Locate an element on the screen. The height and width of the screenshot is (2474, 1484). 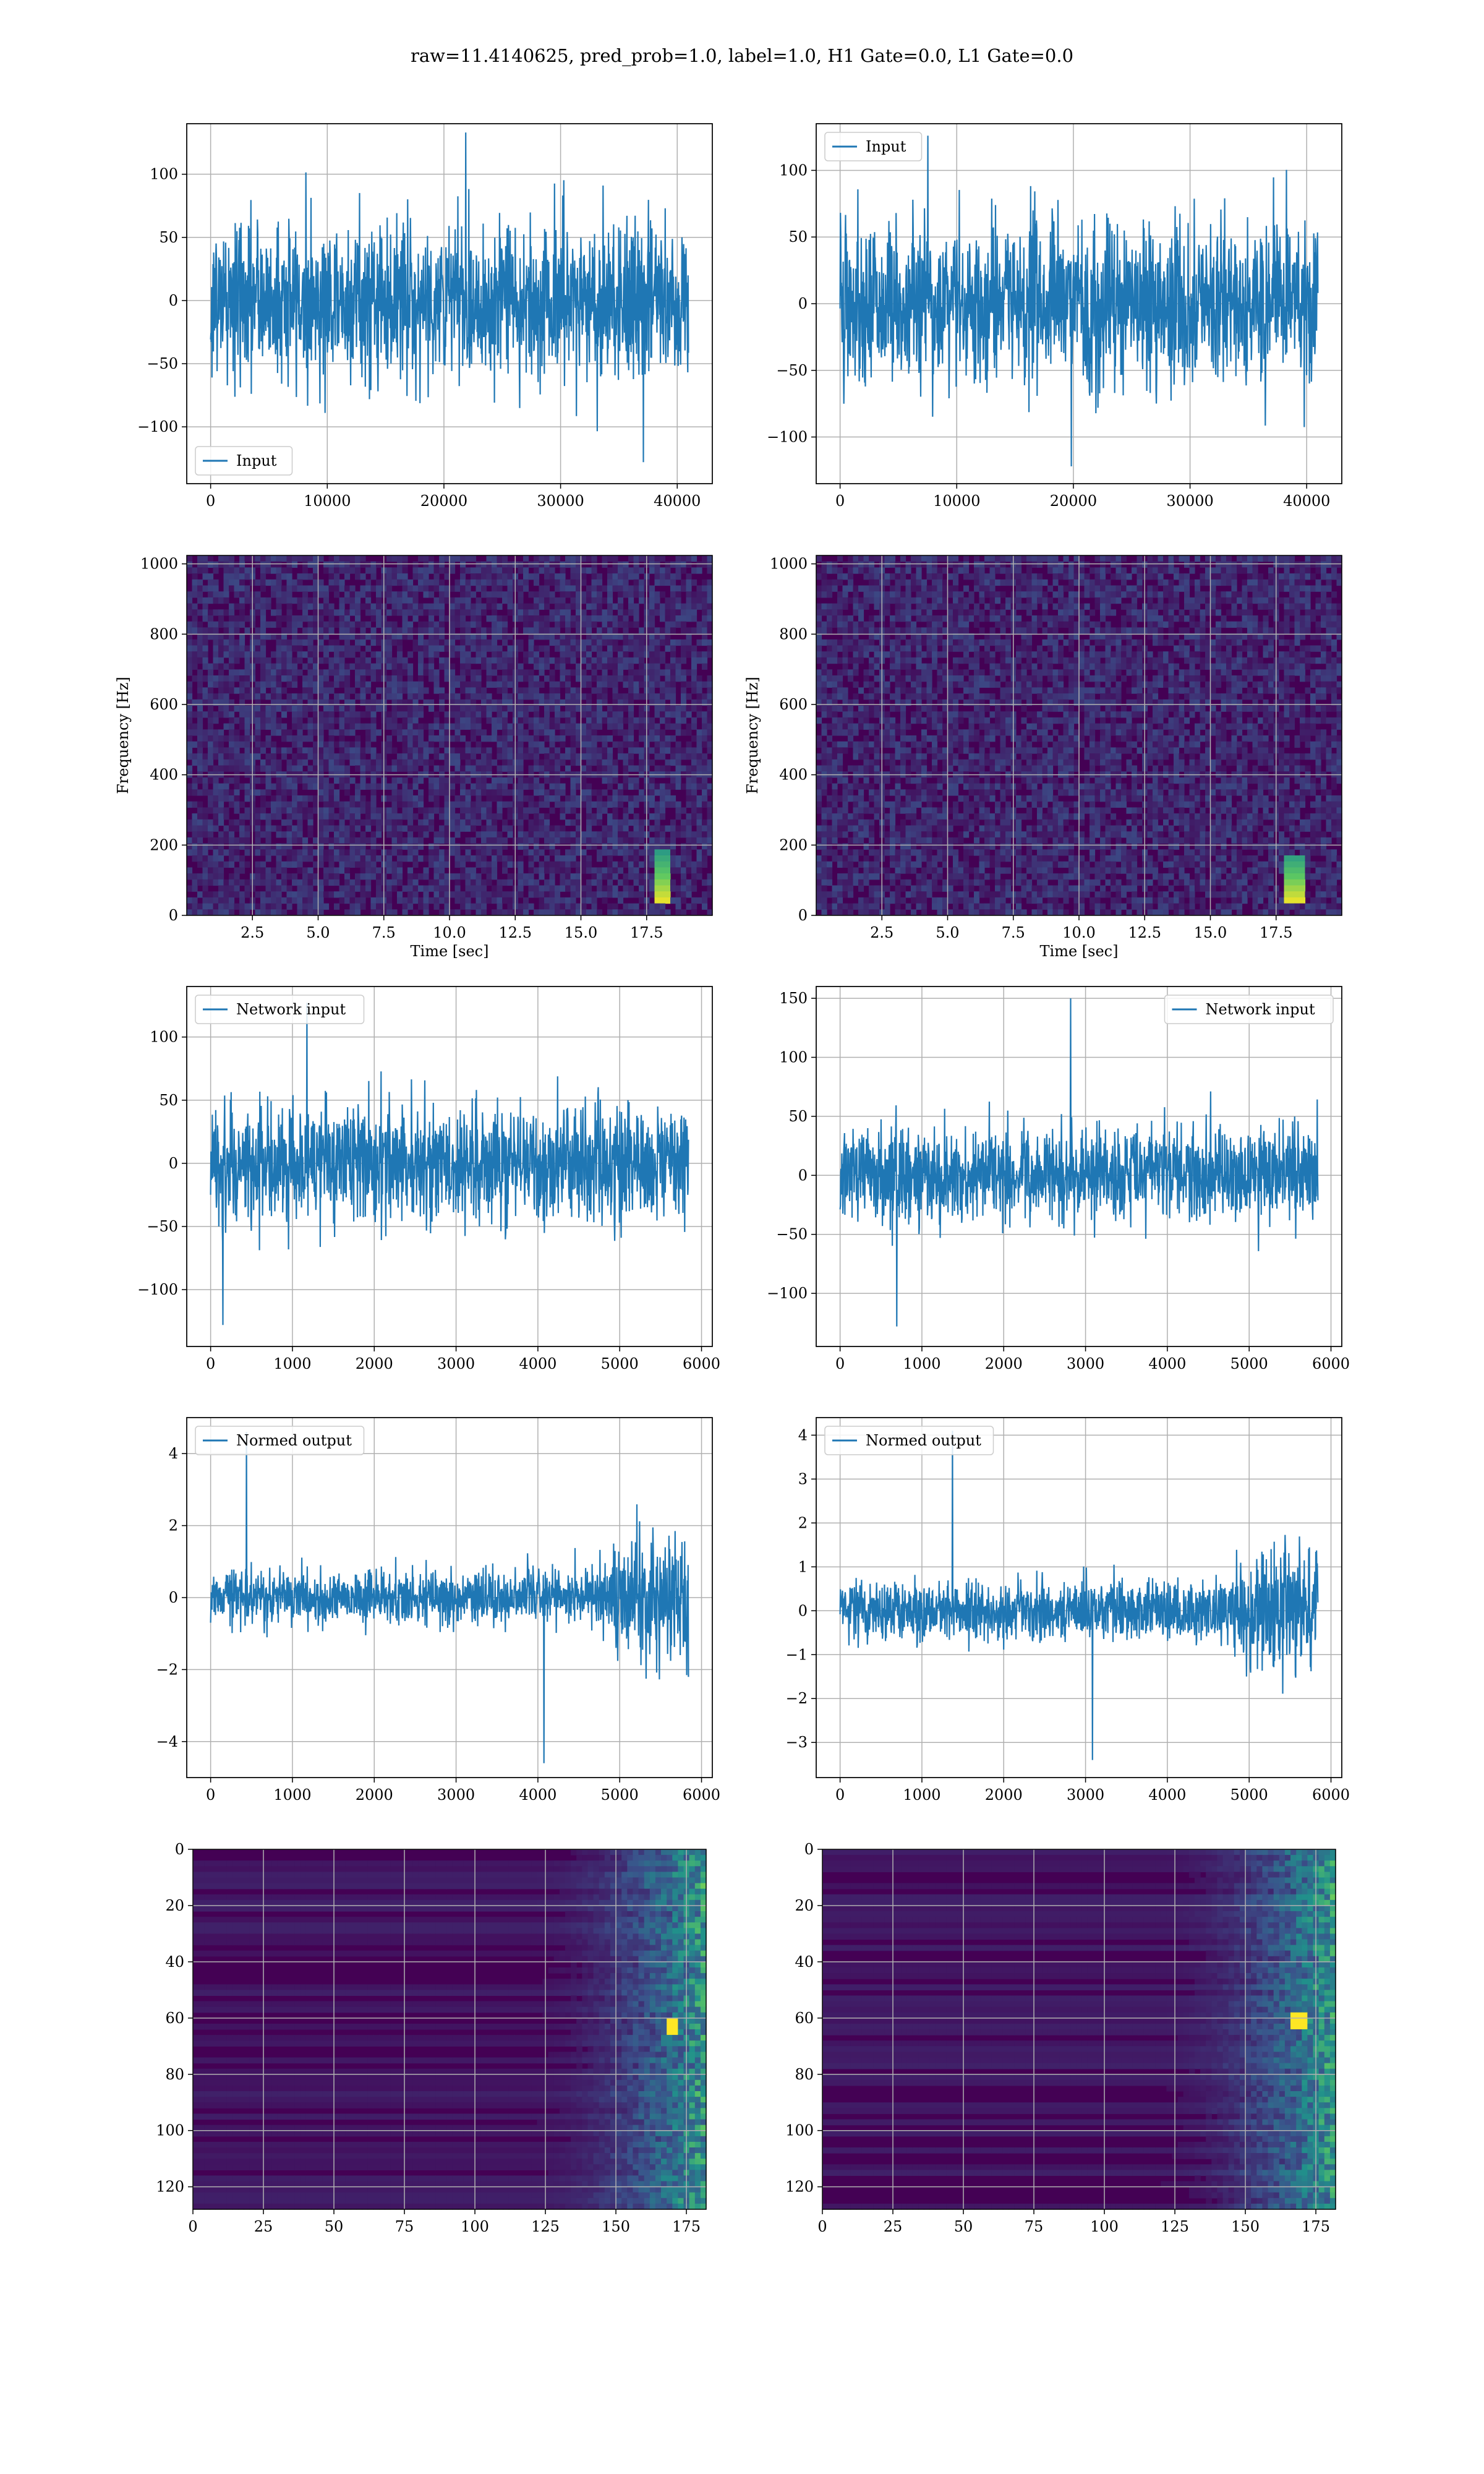
legend-box is located at coordinates (244, 461).